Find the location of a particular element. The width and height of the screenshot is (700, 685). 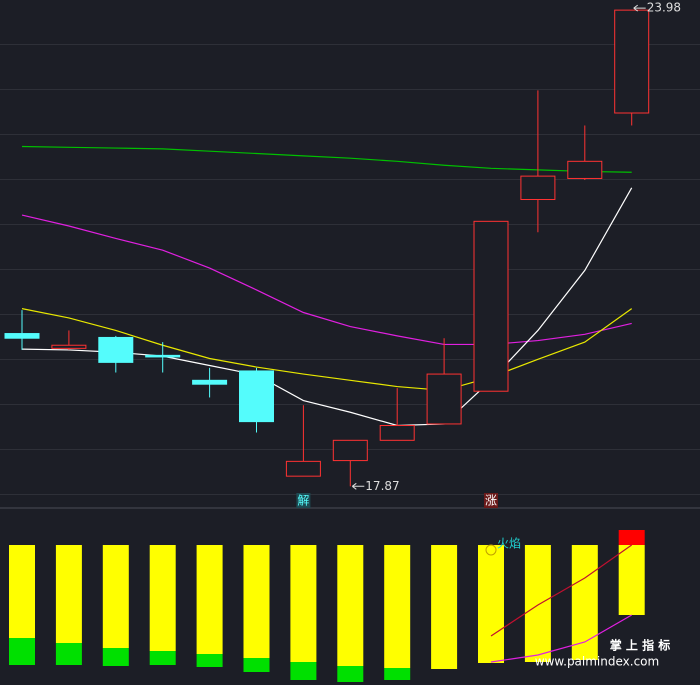

high-label: 23.98 is located at coordinates (664, 8).